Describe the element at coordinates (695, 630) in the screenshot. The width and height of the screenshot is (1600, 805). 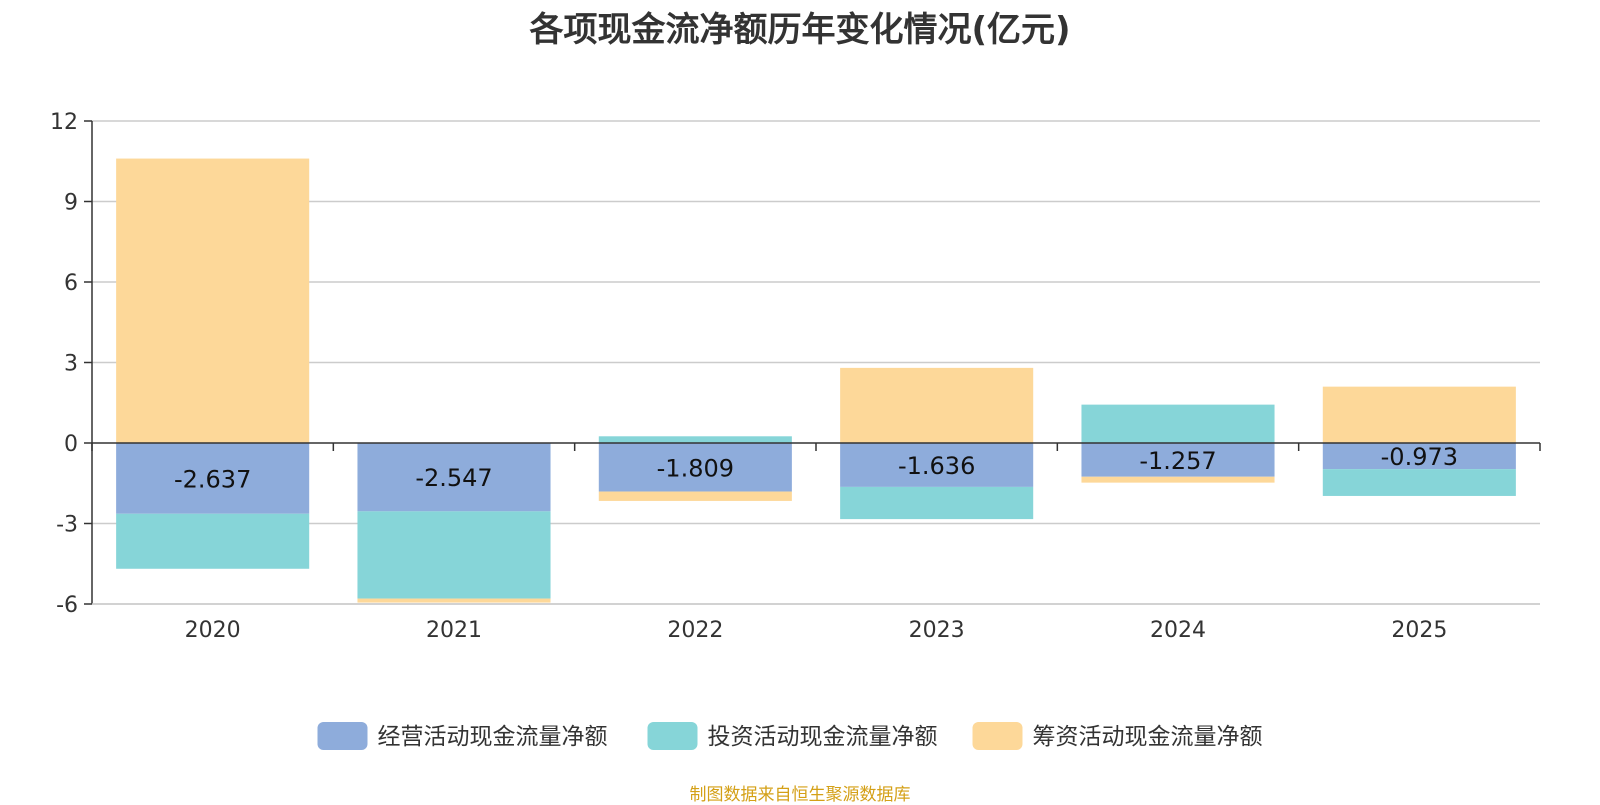
I see `x-tick-label: 2022` at that location.